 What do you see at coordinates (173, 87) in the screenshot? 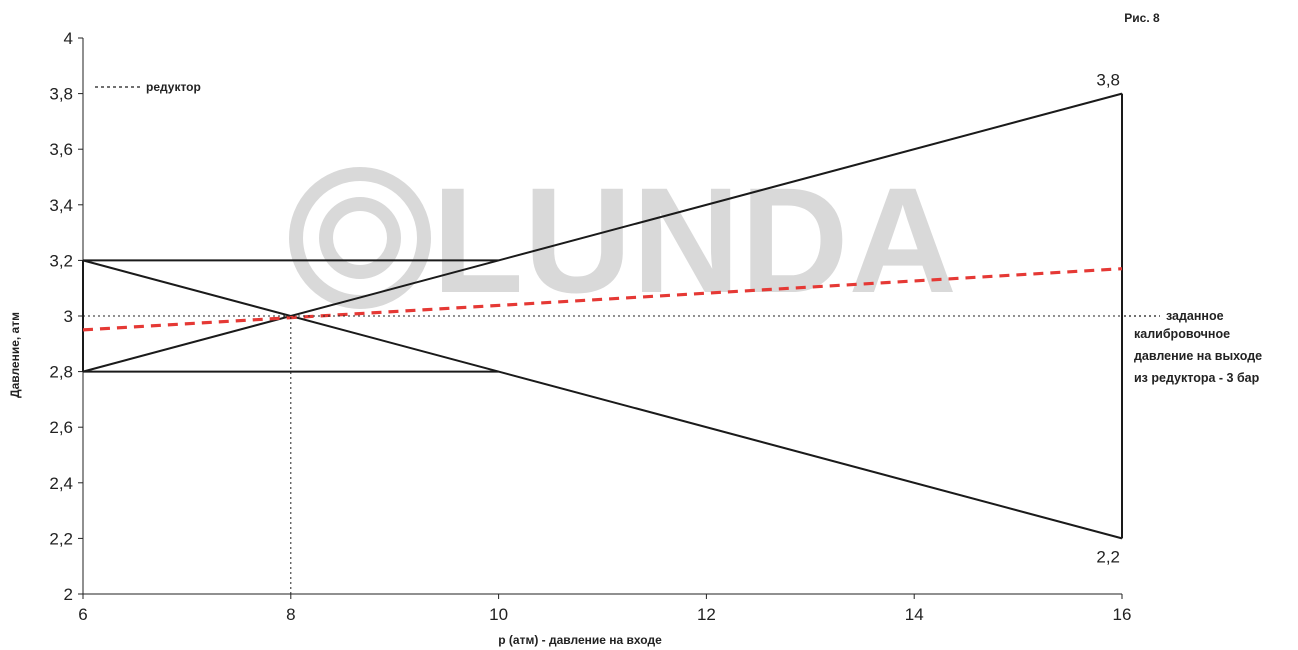
I see `legend-entry-reducer: редуктор` at bounding box center [173, 87].